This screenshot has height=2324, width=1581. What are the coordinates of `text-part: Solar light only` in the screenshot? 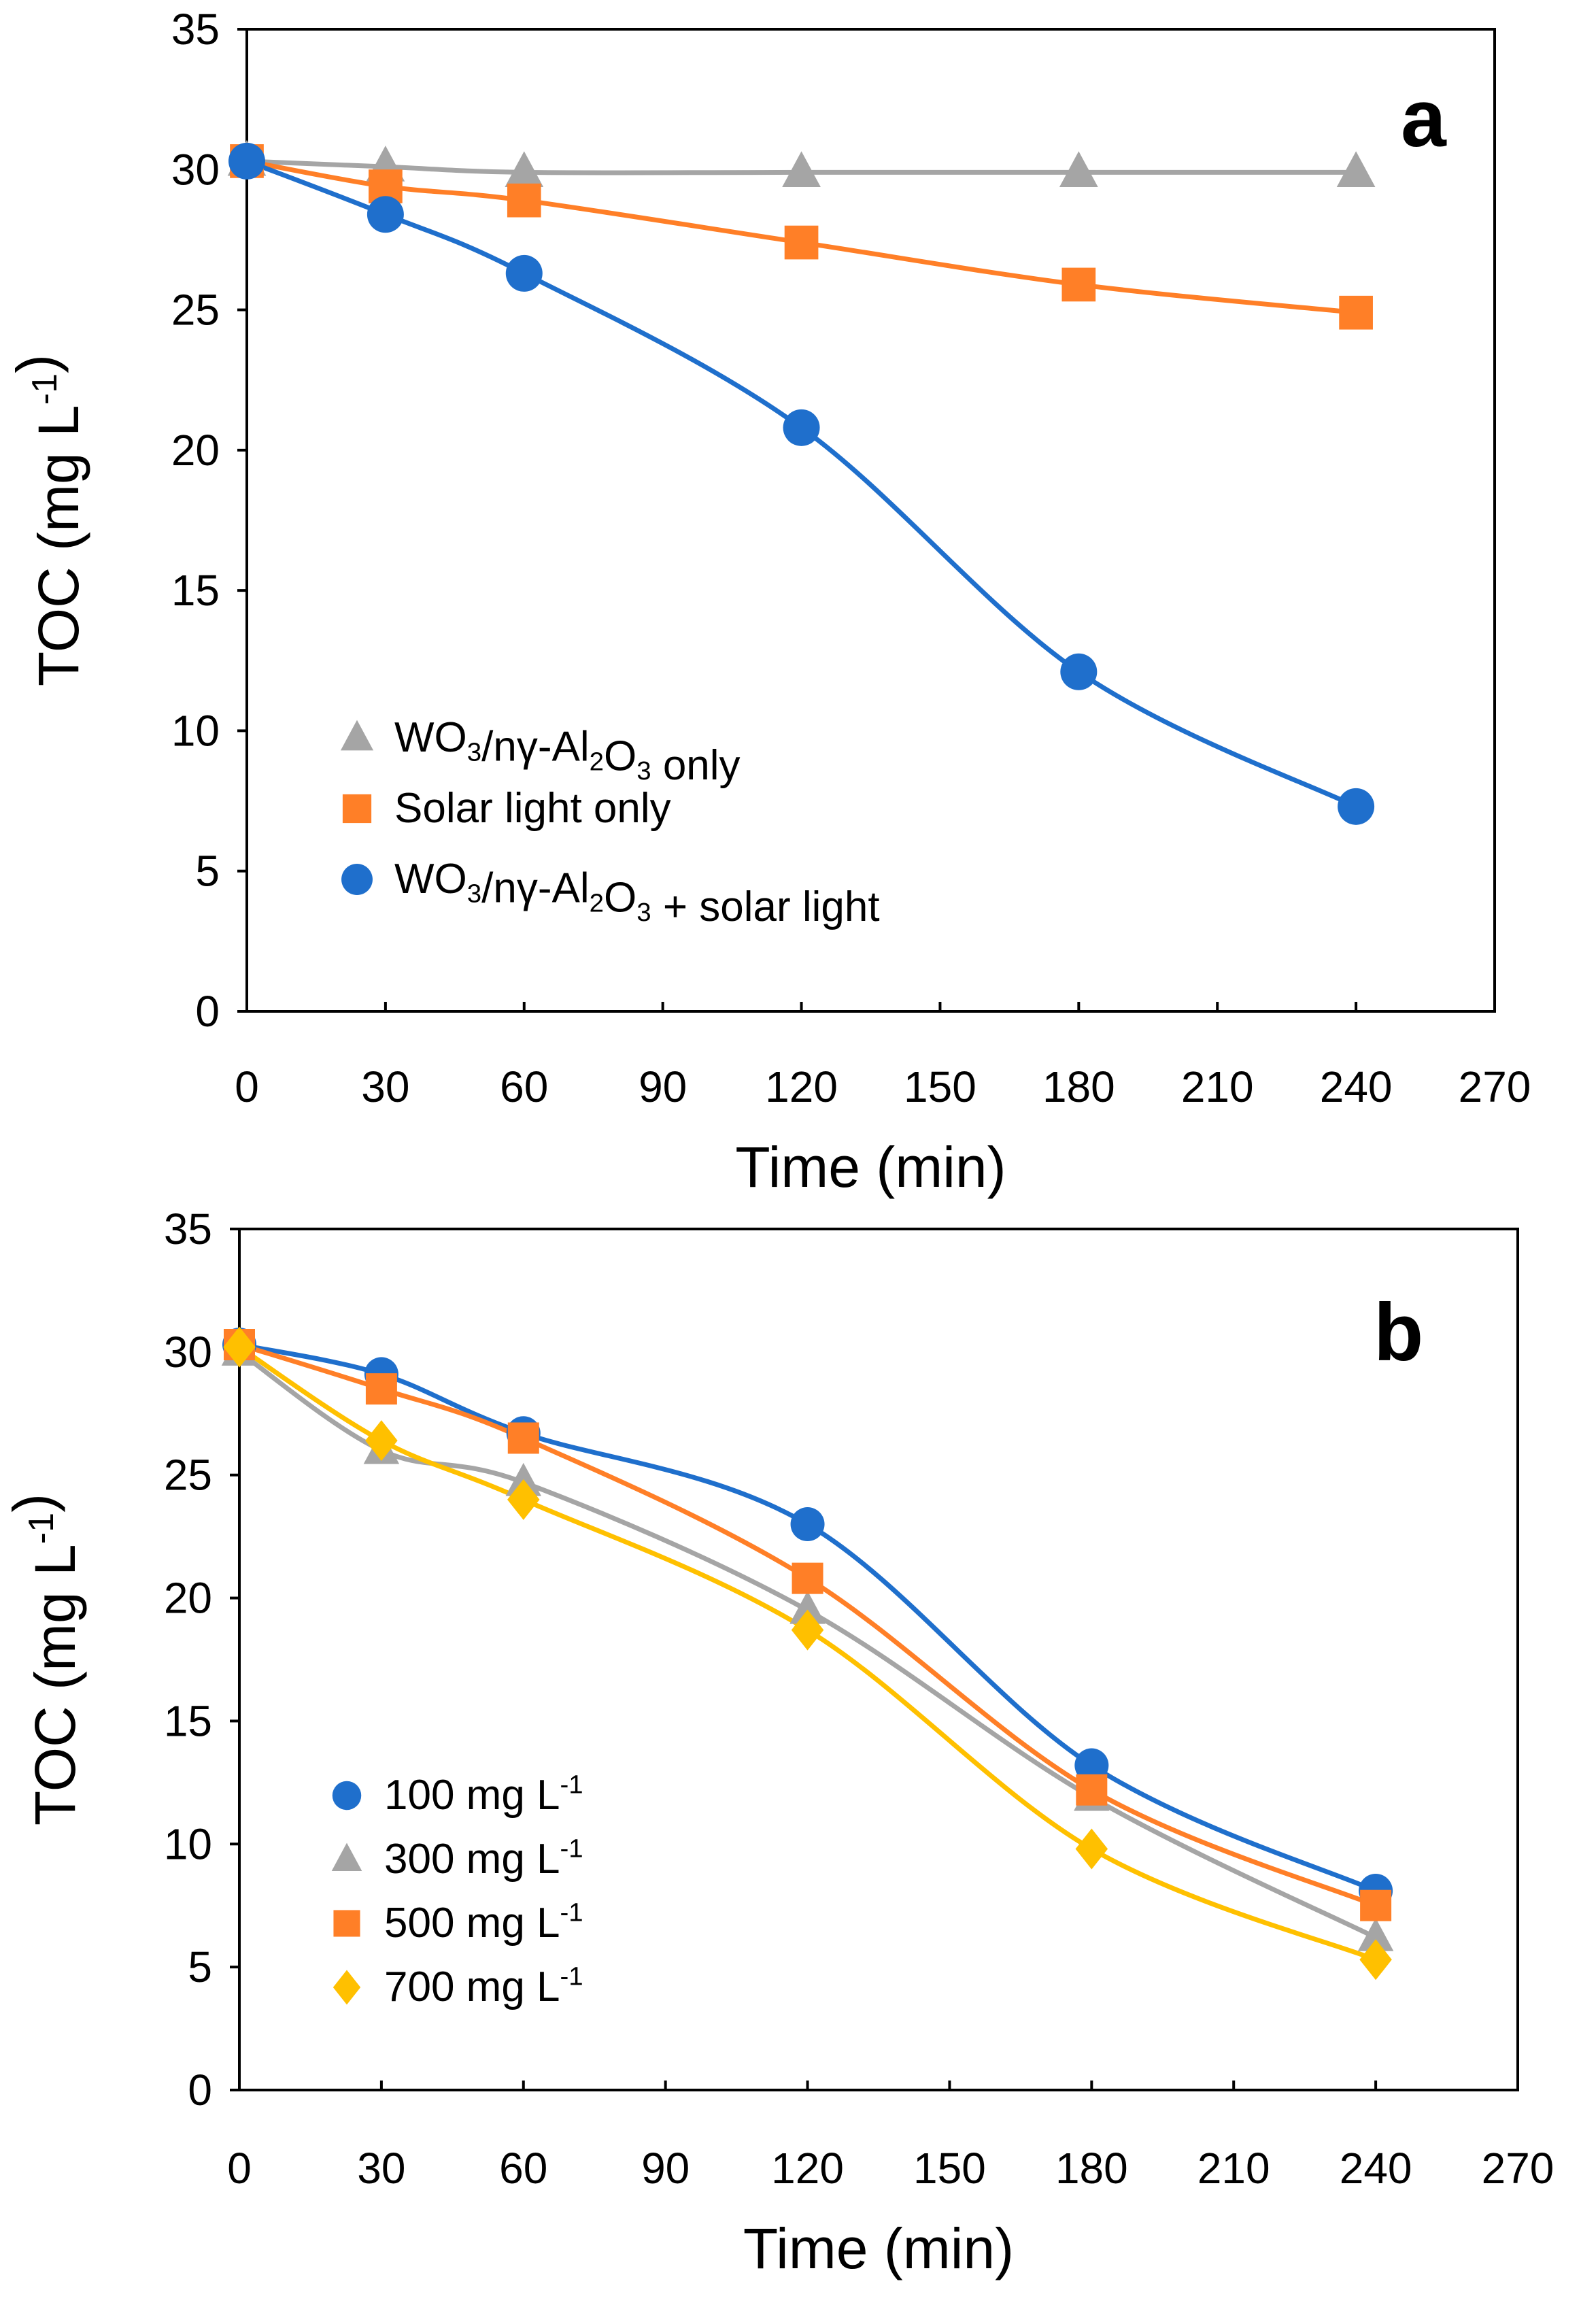 It's located at (533, 808).